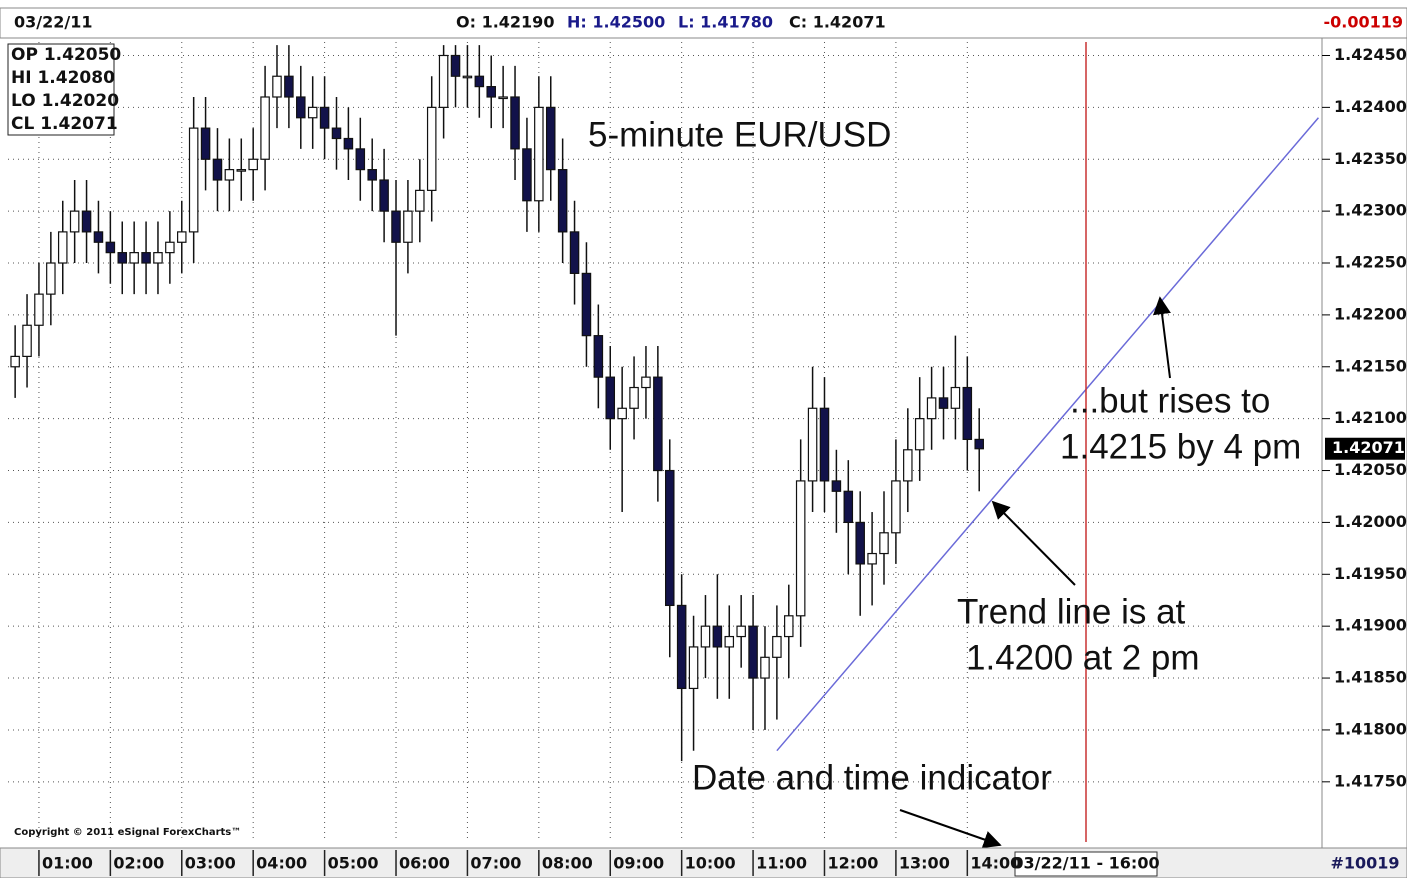  What do you see at coordinates (1370, 469) in the screenshot?
I see `y-tick-label: 1.42050` at bounding box center [1370, 469].